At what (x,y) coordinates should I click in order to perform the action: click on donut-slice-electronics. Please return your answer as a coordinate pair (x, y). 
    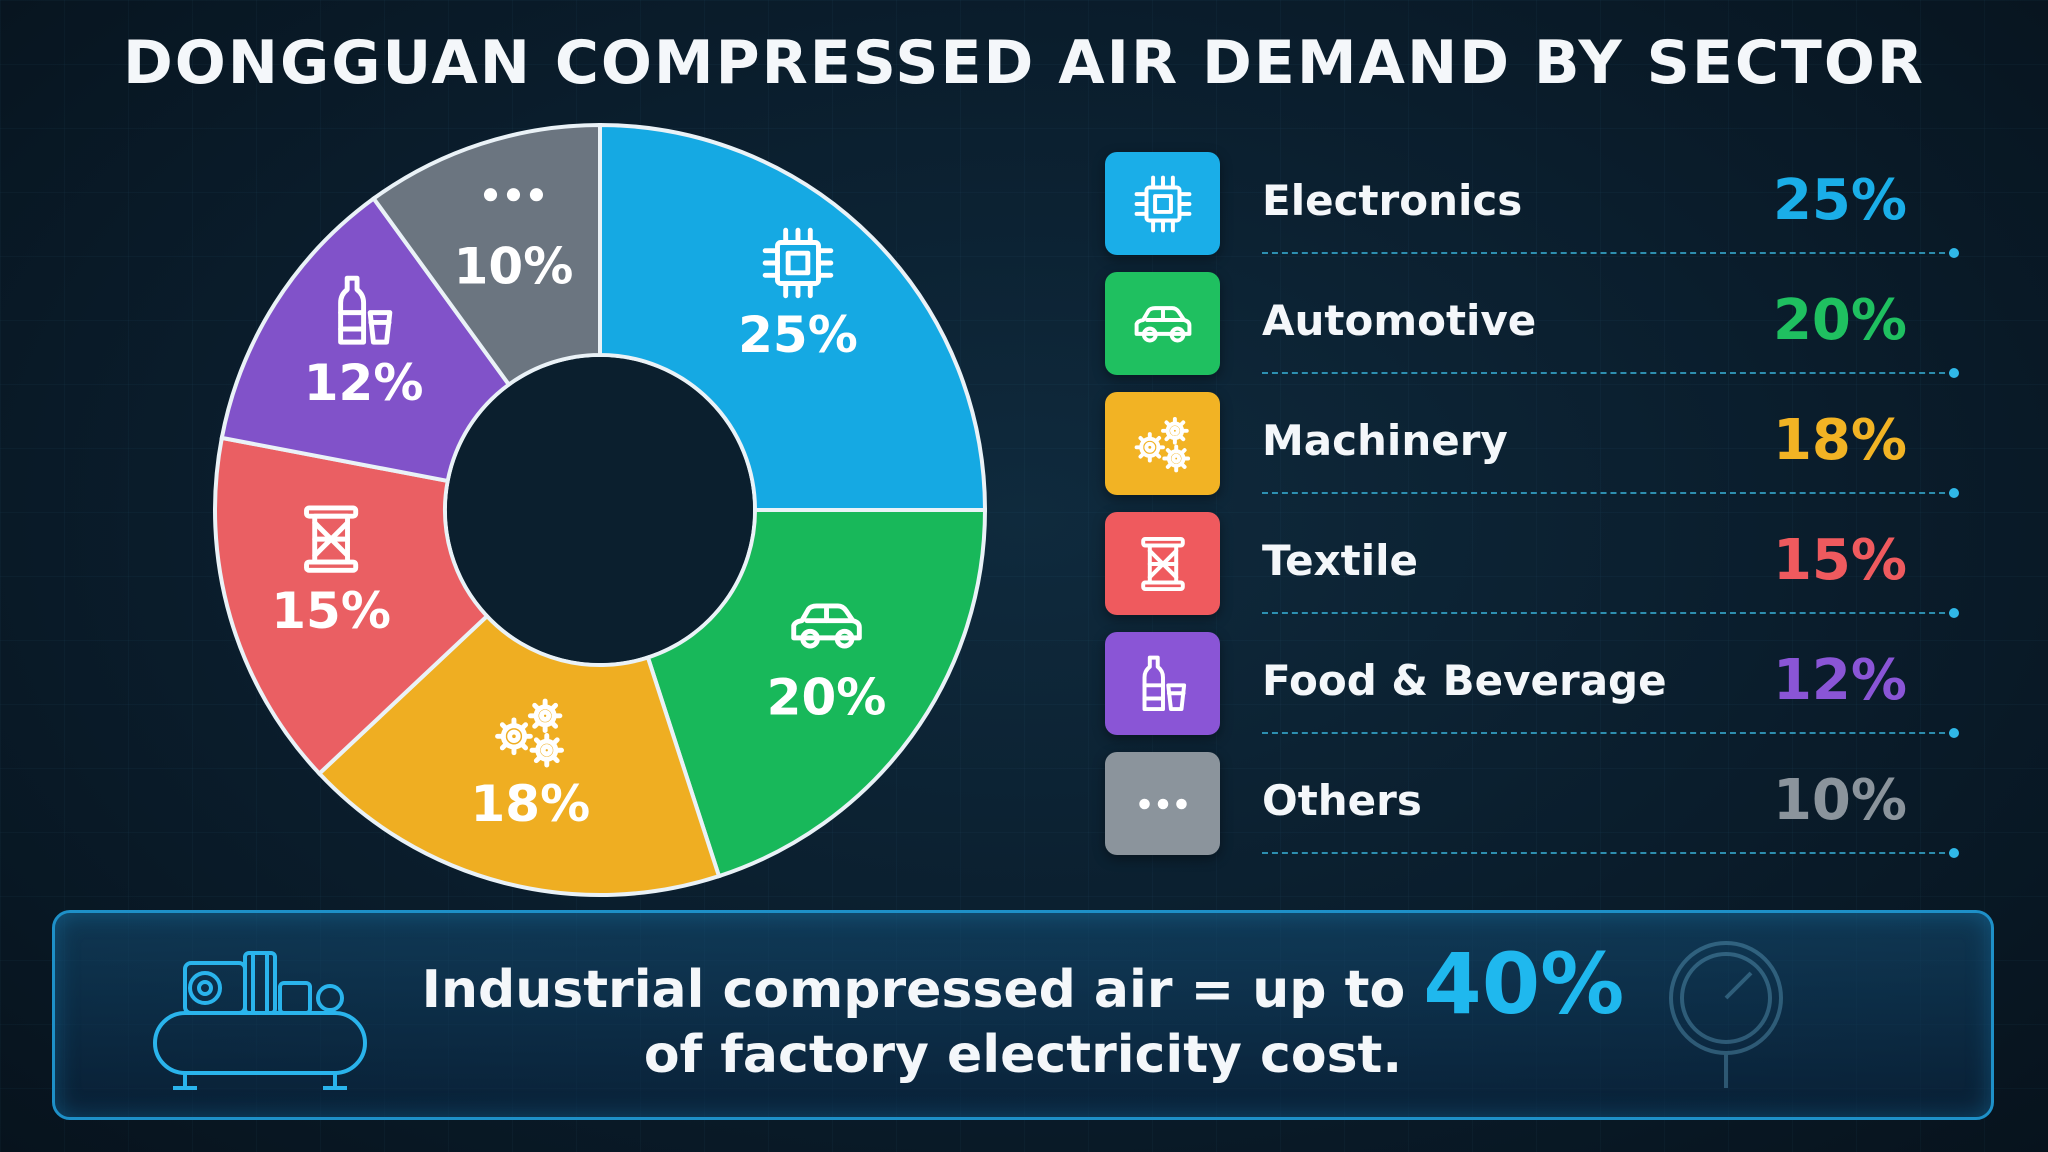
    Looking at the image, I should click on (793, 317).